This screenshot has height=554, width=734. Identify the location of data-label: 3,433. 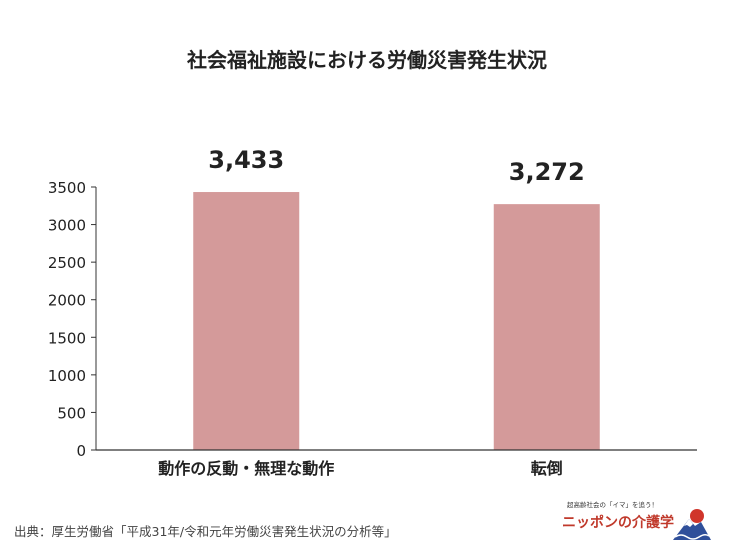
(246, 160).